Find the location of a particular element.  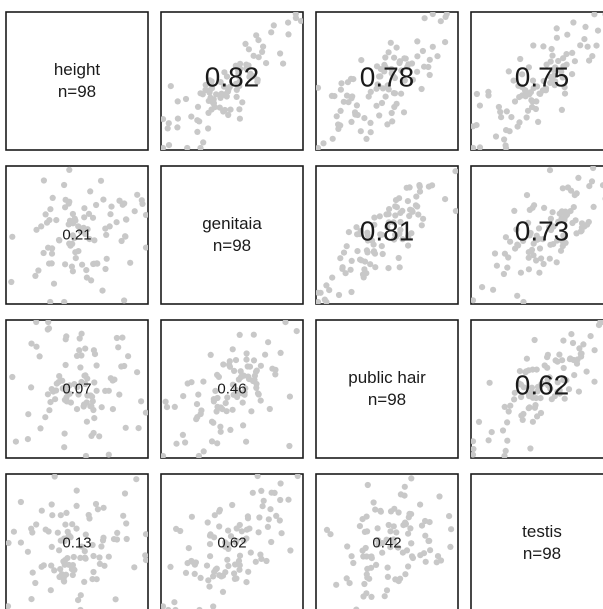

variable-label: public hair is located at coordinates (387, 377).